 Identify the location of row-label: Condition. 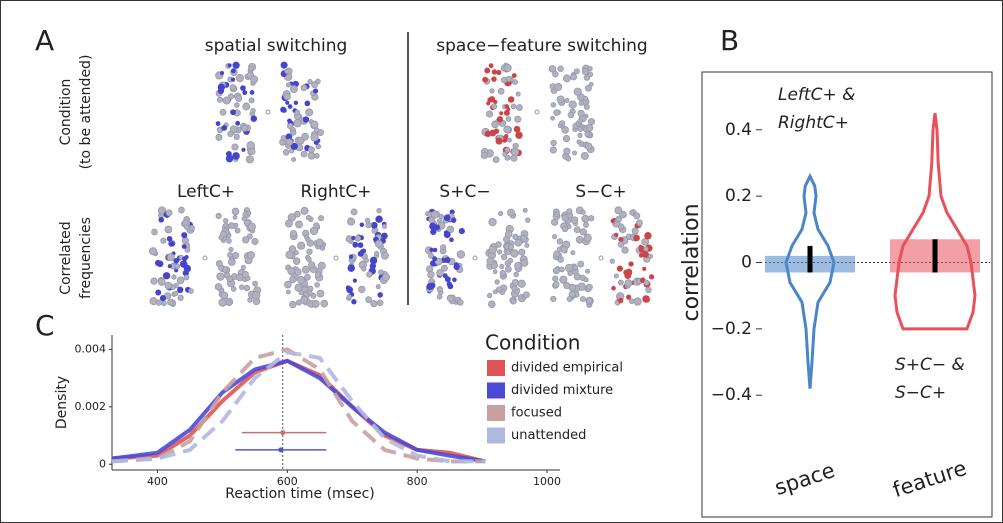
(66, 112).